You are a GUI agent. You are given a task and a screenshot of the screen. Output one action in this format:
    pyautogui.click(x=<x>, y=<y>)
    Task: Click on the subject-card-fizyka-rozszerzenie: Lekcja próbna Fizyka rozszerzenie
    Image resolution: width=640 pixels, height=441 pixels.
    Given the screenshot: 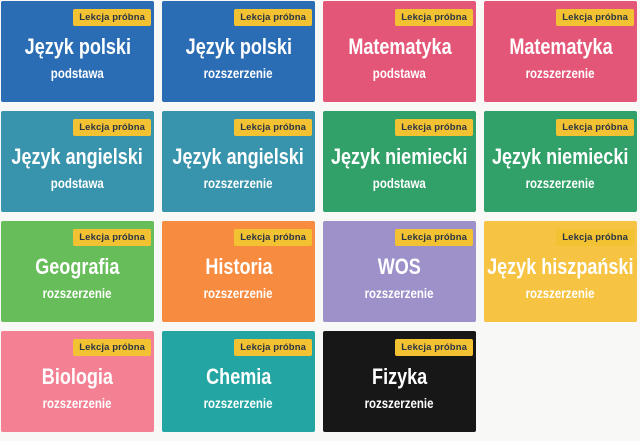 What is the action you would take?
    pyautogui.click(x=399, y=381)
    